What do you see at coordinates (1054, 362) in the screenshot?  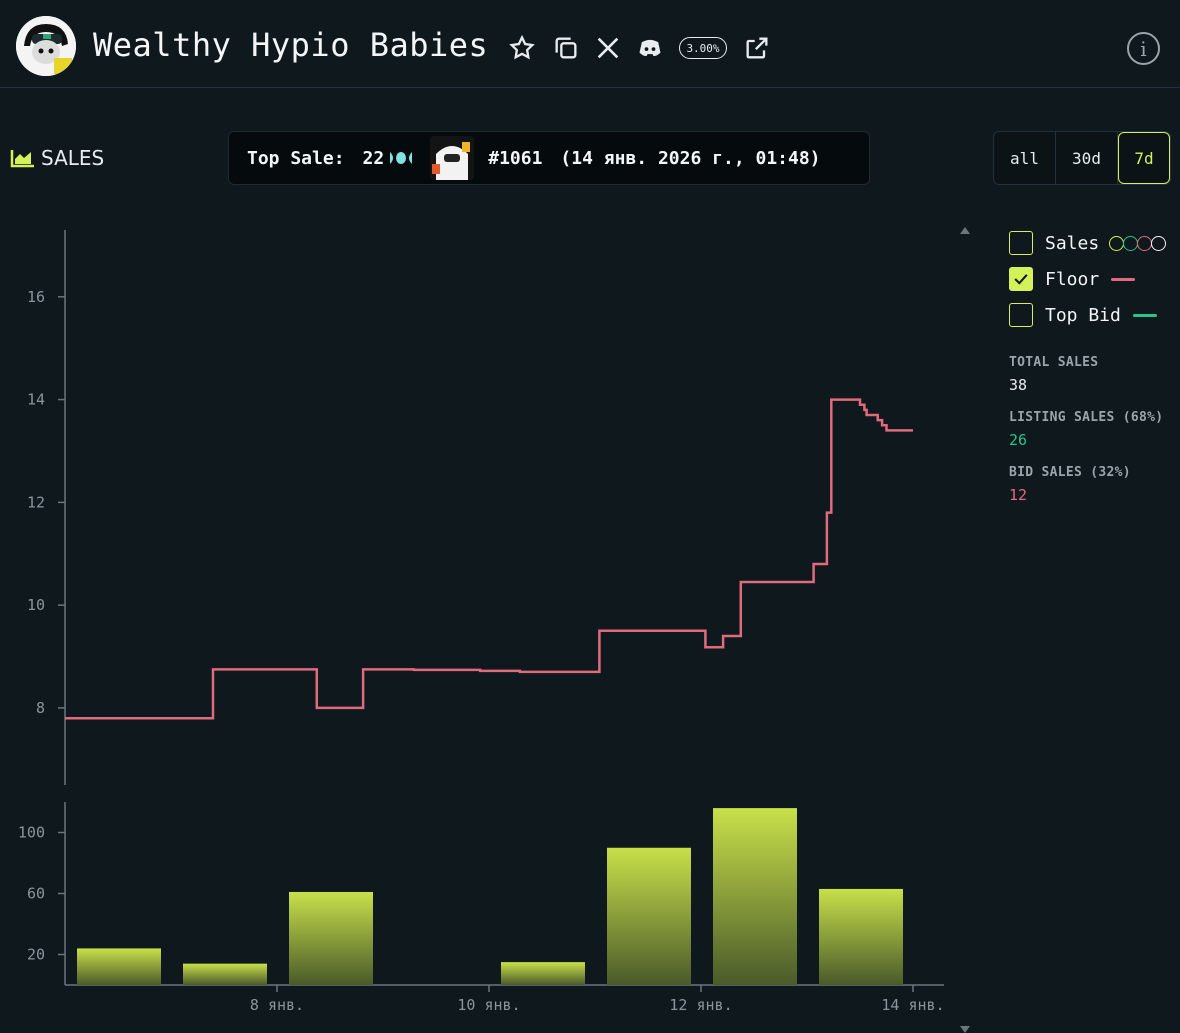 I see `total-sales-label: TOTAL SALES` at bounding box center [1054, 362].